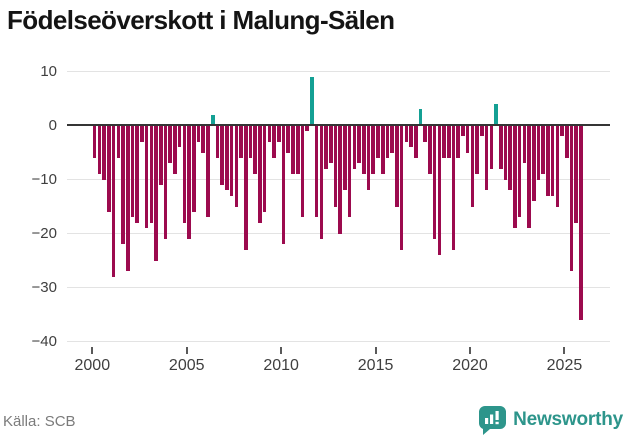  I want to click on y-tick-label: −20, so click(44, 233).